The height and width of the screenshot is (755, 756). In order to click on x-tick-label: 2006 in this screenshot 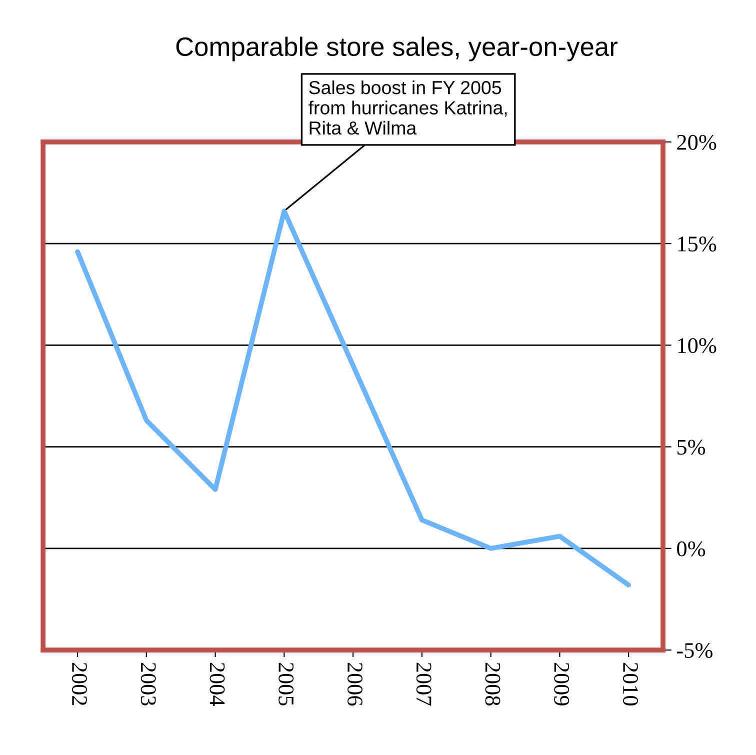, I will do `click(354, 684)`.